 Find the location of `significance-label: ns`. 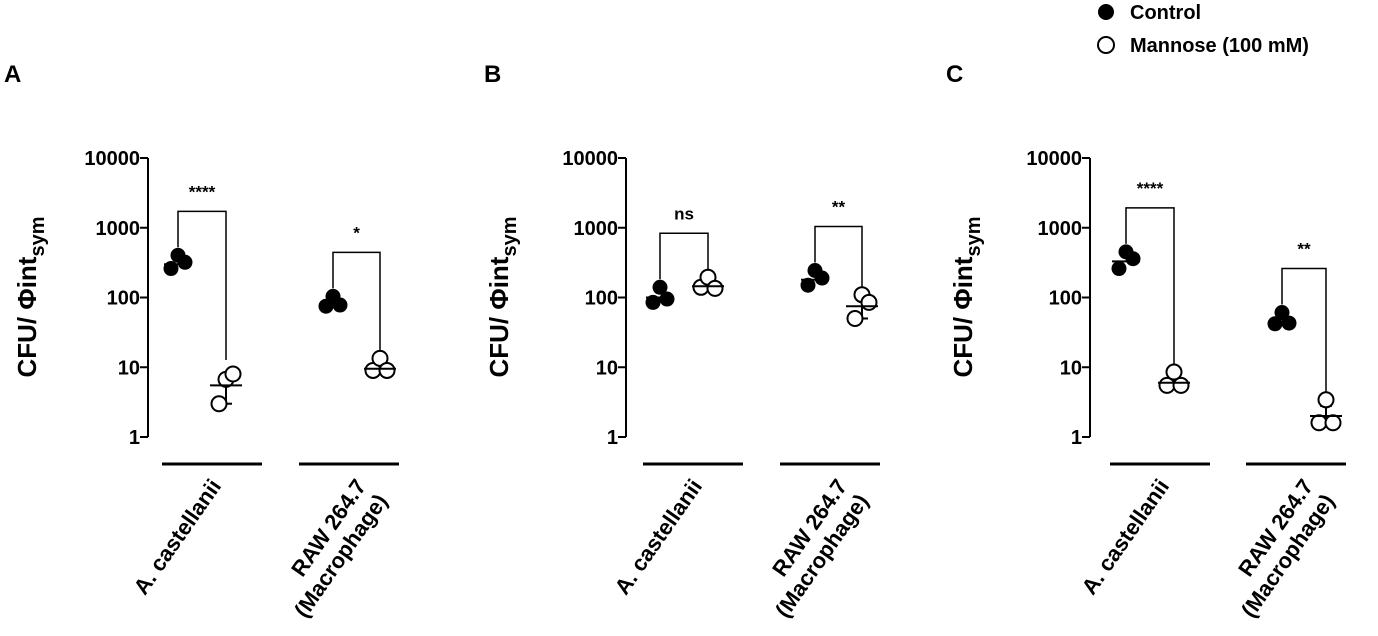

significance-label: ns is located at coordinates (684, 213).